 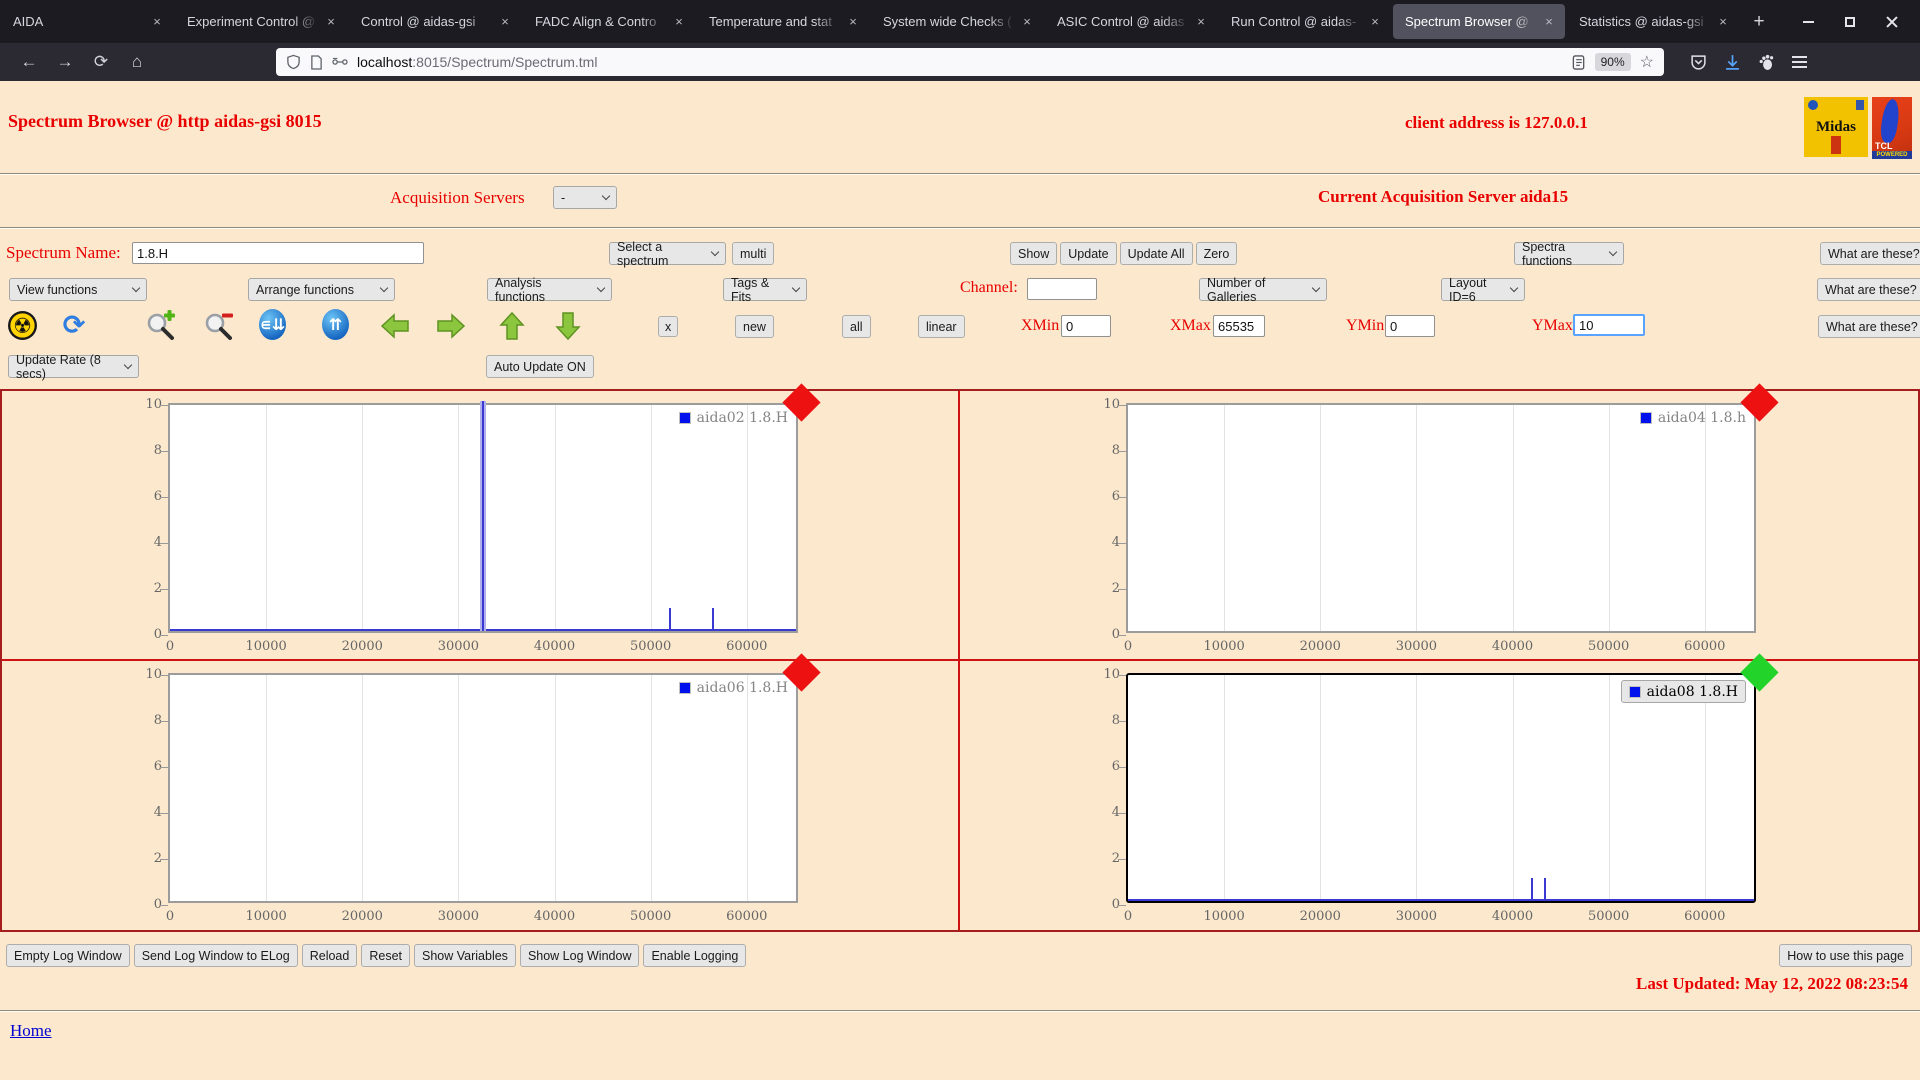 What do you see at coordinates (1062, 289) in the screenshot?
I see `channel-input` at bounding box center [1062, 289].